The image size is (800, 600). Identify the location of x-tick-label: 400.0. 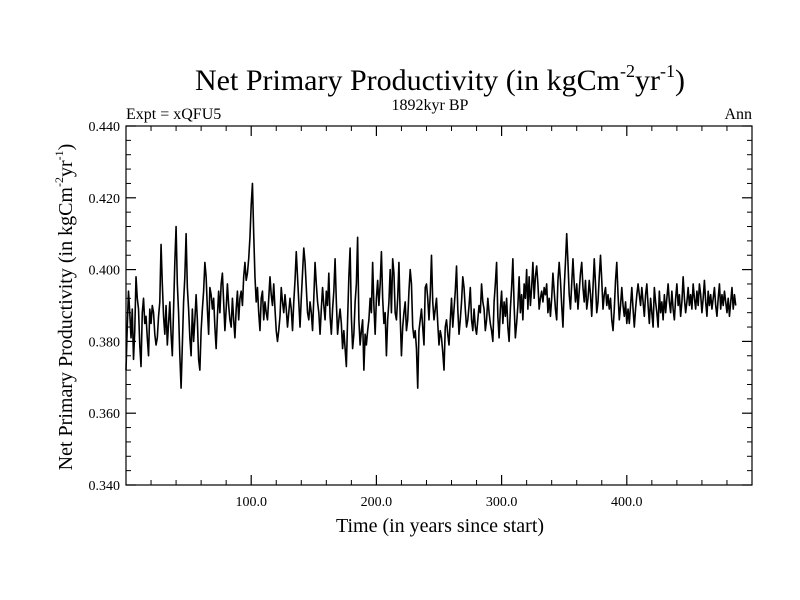
(627, 502).